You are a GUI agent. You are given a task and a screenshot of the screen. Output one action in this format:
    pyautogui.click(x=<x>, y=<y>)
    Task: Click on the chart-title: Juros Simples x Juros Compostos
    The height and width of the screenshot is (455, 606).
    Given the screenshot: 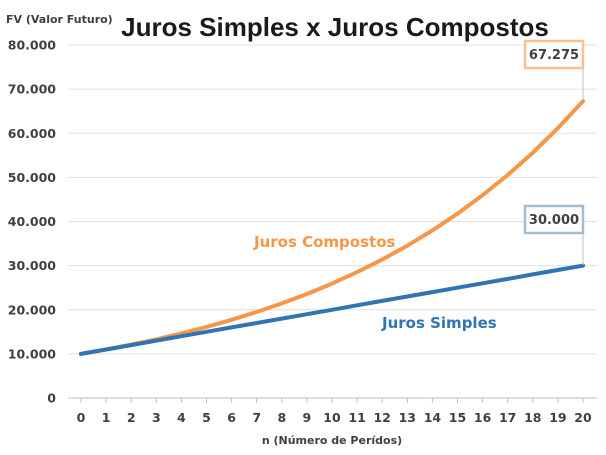 What is the action you would take?
    pyautogui.click(x=335, y=27)
    